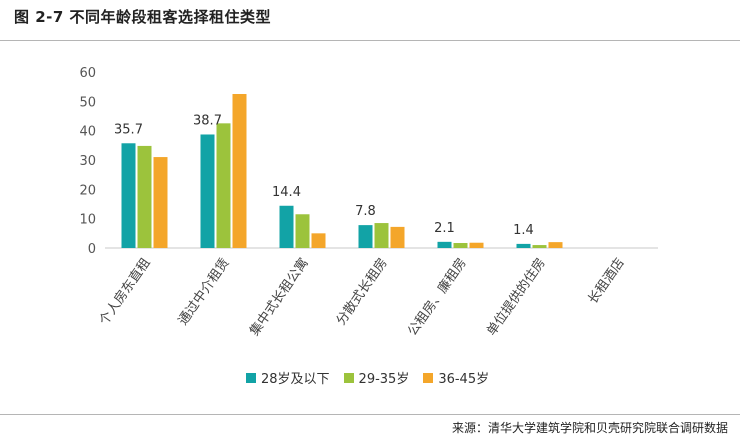 Image resolution: width=740 pixels, height=445 pixels. I want to click on legend-item: 28岁及以下, so click(288, 377).